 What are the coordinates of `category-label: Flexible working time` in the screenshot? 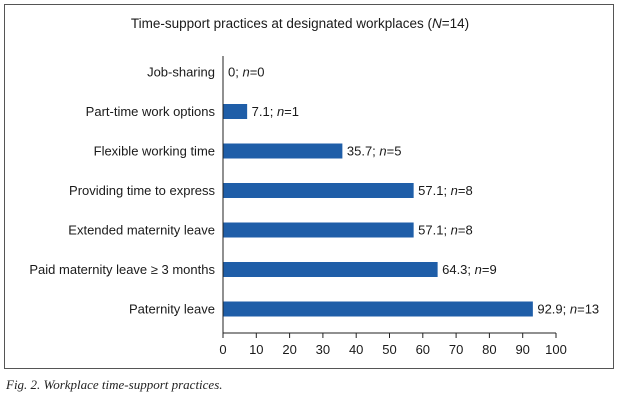 It's located at (154, 151).